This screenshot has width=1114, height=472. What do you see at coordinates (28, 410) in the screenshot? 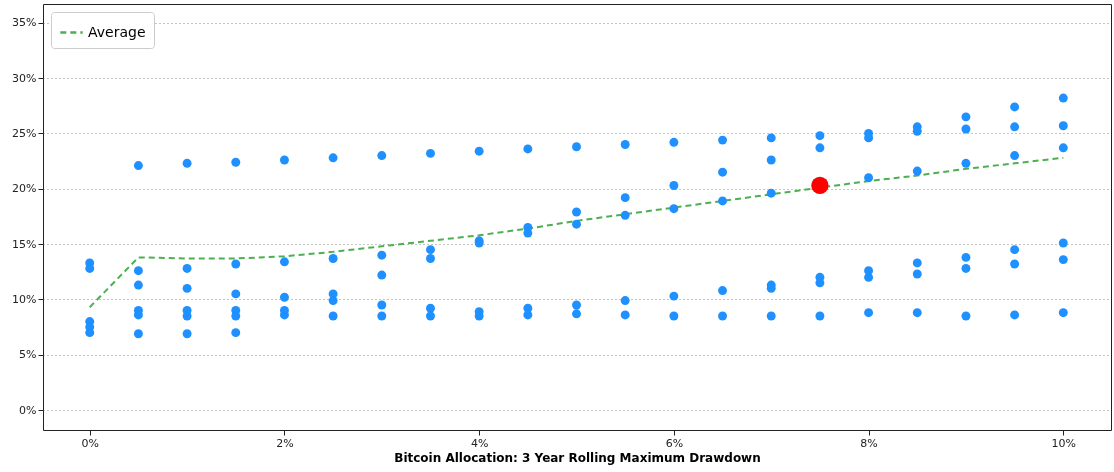
I see `y-tick-label: 0%` at bounding box center [28, 410].